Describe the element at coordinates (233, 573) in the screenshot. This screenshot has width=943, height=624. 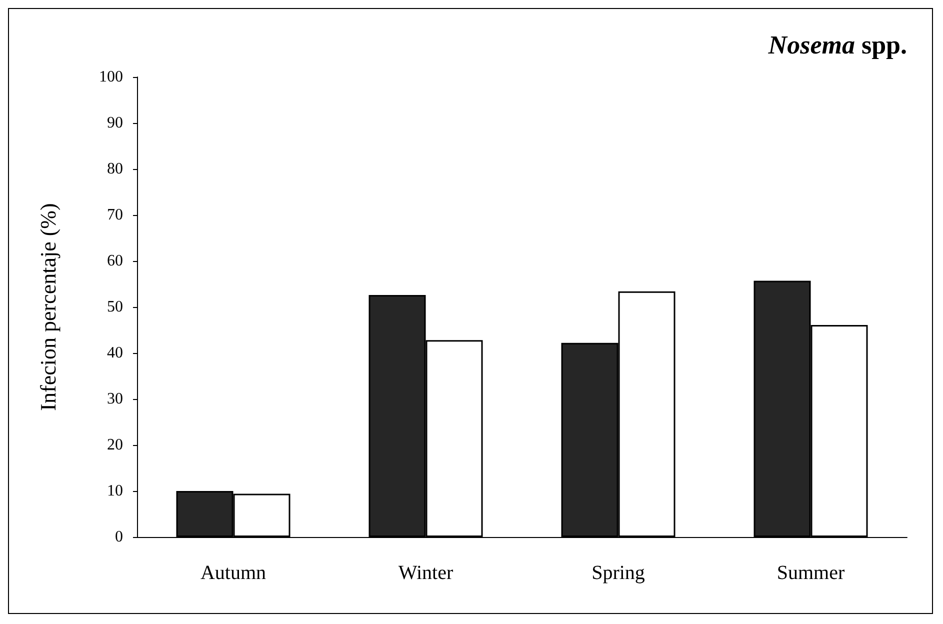
I see `x-tick-label: Autumn` at that location.